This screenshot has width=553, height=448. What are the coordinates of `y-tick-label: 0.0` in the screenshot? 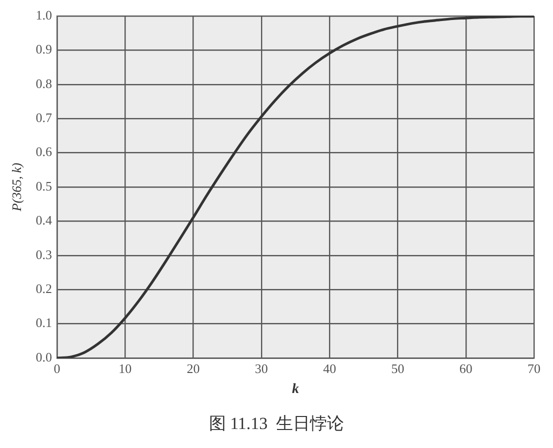 It's located at (44, 356).